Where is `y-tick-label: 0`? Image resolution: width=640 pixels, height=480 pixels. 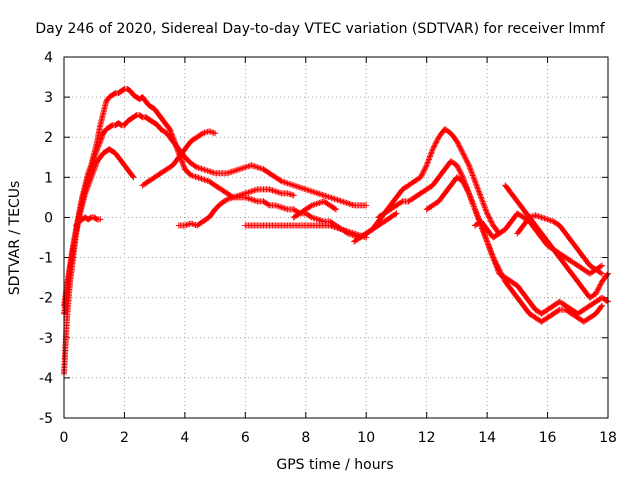 y-tick-label: 0 is located at coordinates (48, 218).